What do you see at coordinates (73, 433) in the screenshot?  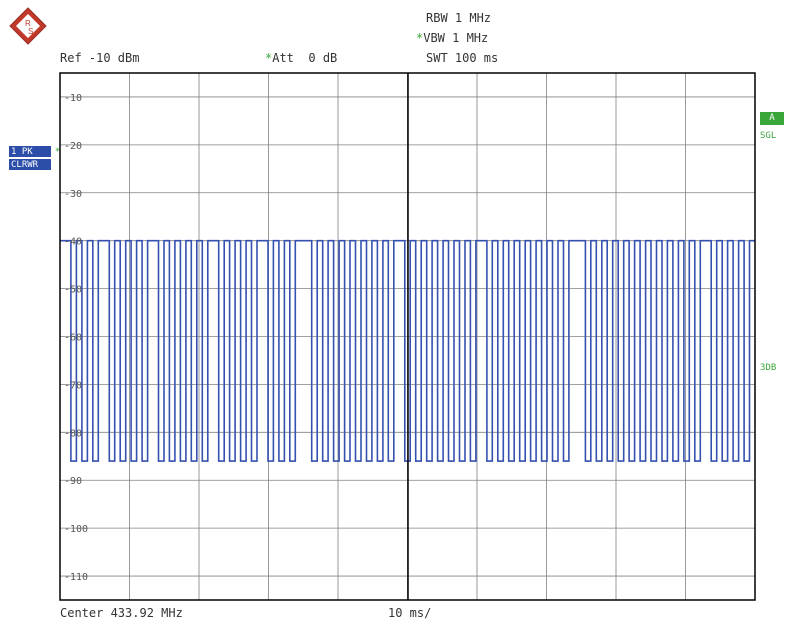 I see `y-tick-label: -80` at bounding box center [73, 433].